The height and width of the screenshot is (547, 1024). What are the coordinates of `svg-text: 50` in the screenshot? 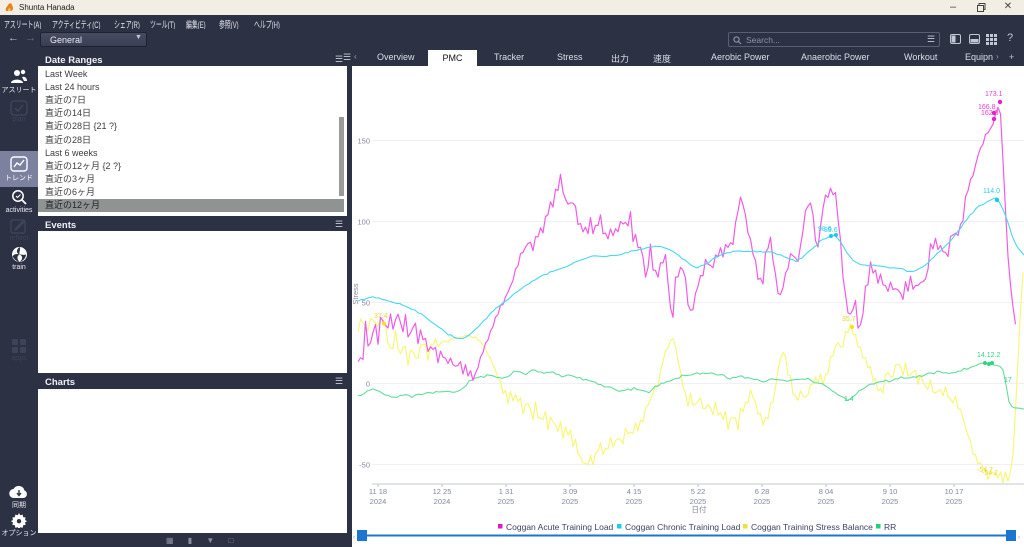 It's located at (366, 303).